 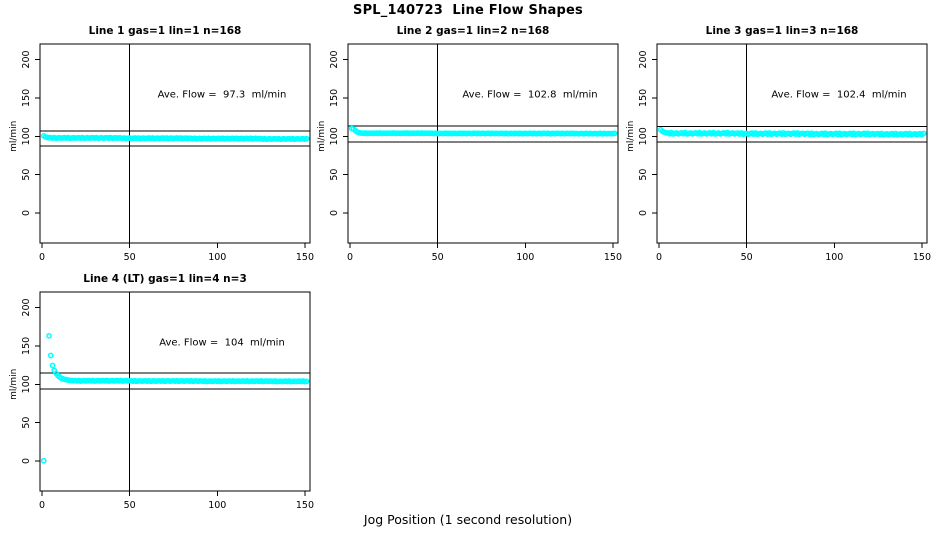 What do you see at coordinates (473, 31) in the screenshot?
I see `panel-line2-title: Line 2 gas=1 lin=2 n=168` at bounding box center [473, 31].